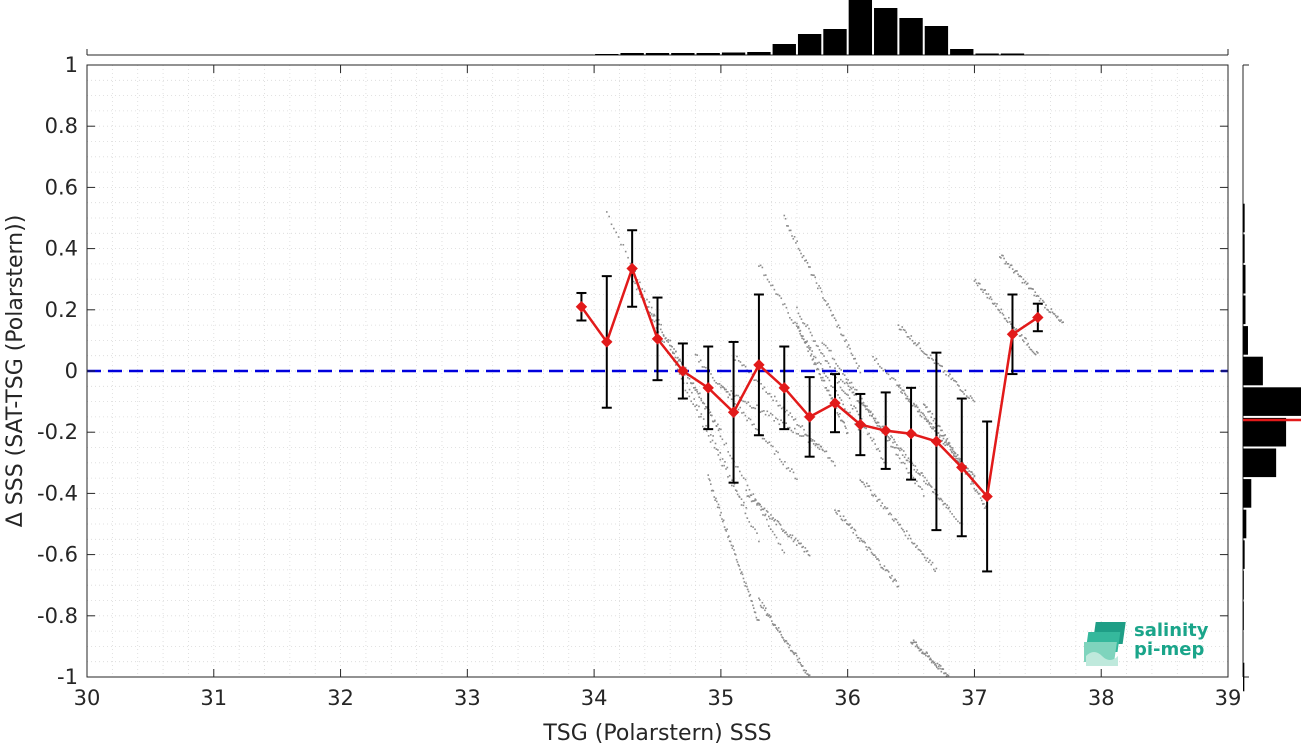  What do you see at coordinates (57, 493) in the screenshot?
I see `y-tick-label: -0.4` at bounding box center [57, 493].